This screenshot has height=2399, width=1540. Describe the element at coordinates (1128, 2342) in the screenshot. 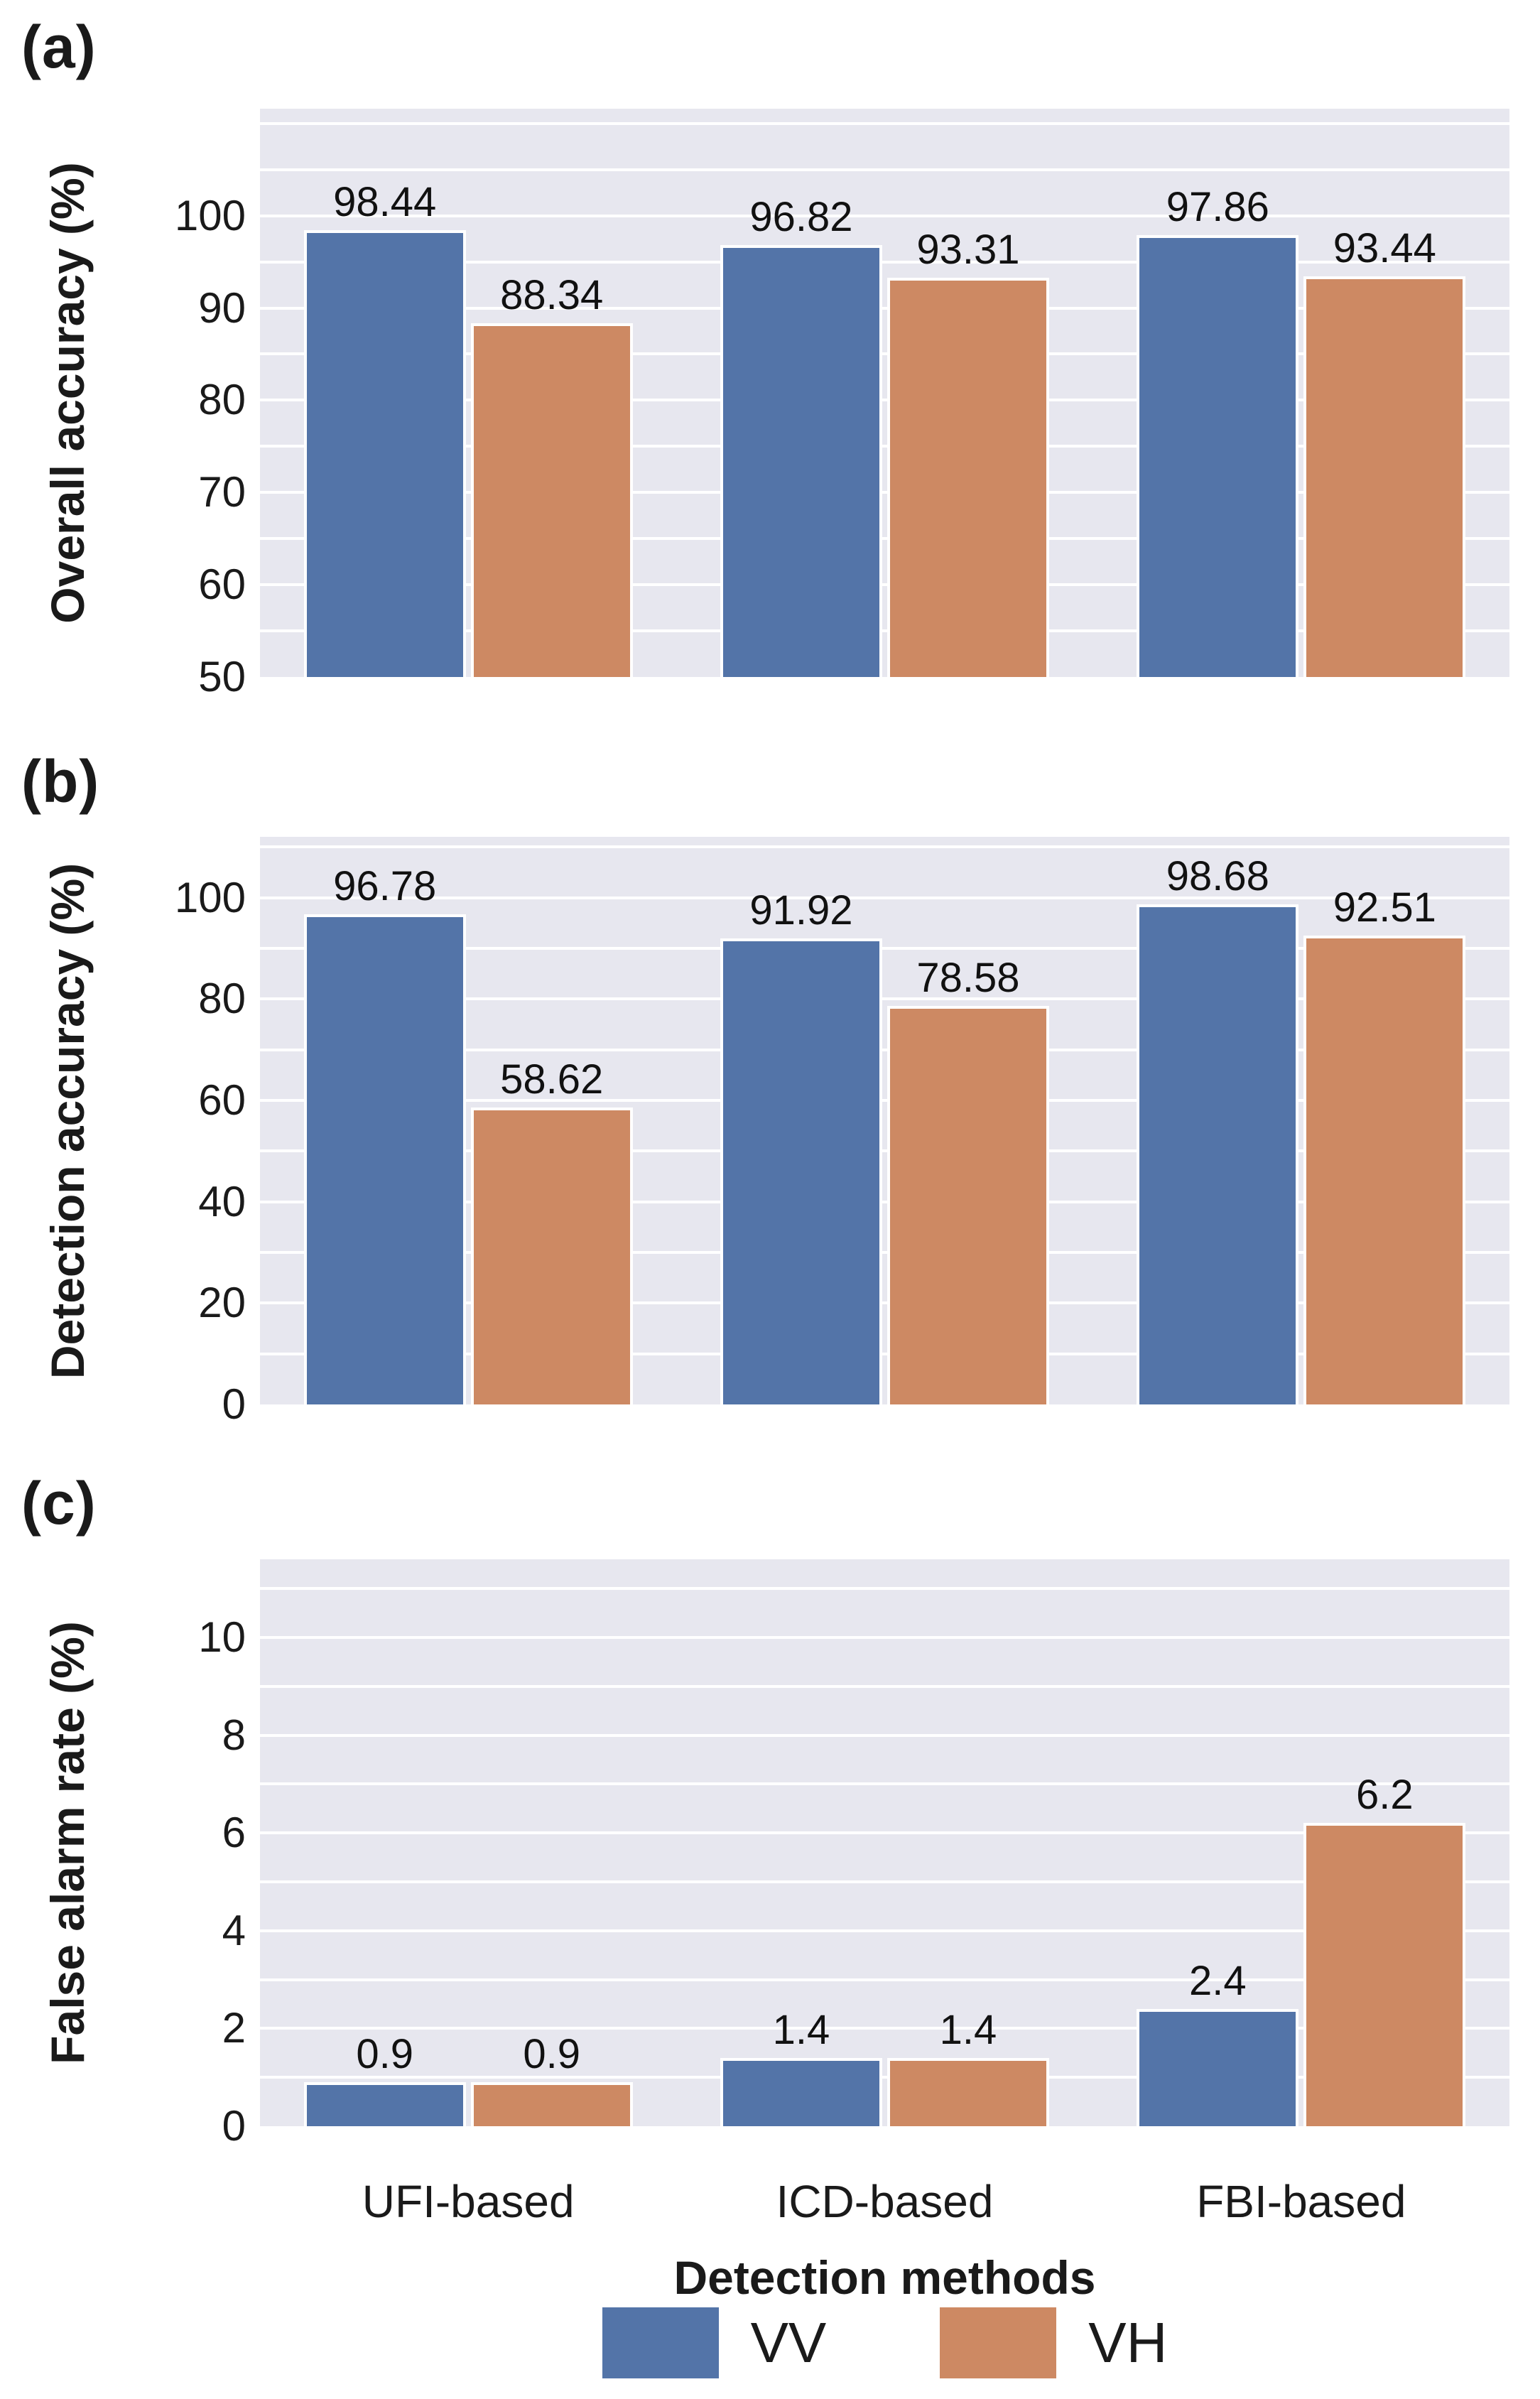

I see `legend-label-vh: VH` at that location.